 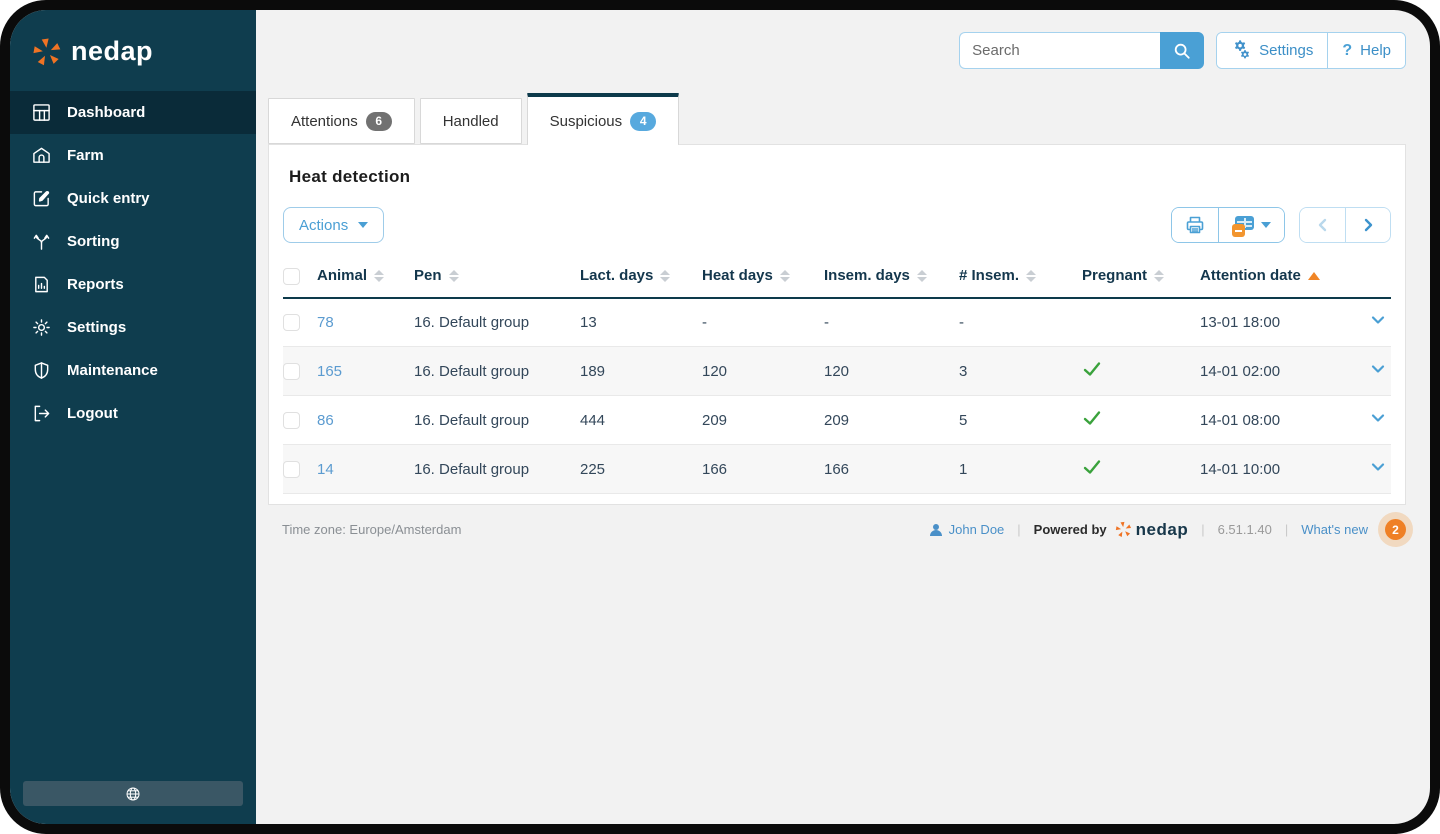 What do you see at coordinates (133, 284) in the screenshot?
I see `sidebar-item-reports: Reports` at bounding box center [133, 284].